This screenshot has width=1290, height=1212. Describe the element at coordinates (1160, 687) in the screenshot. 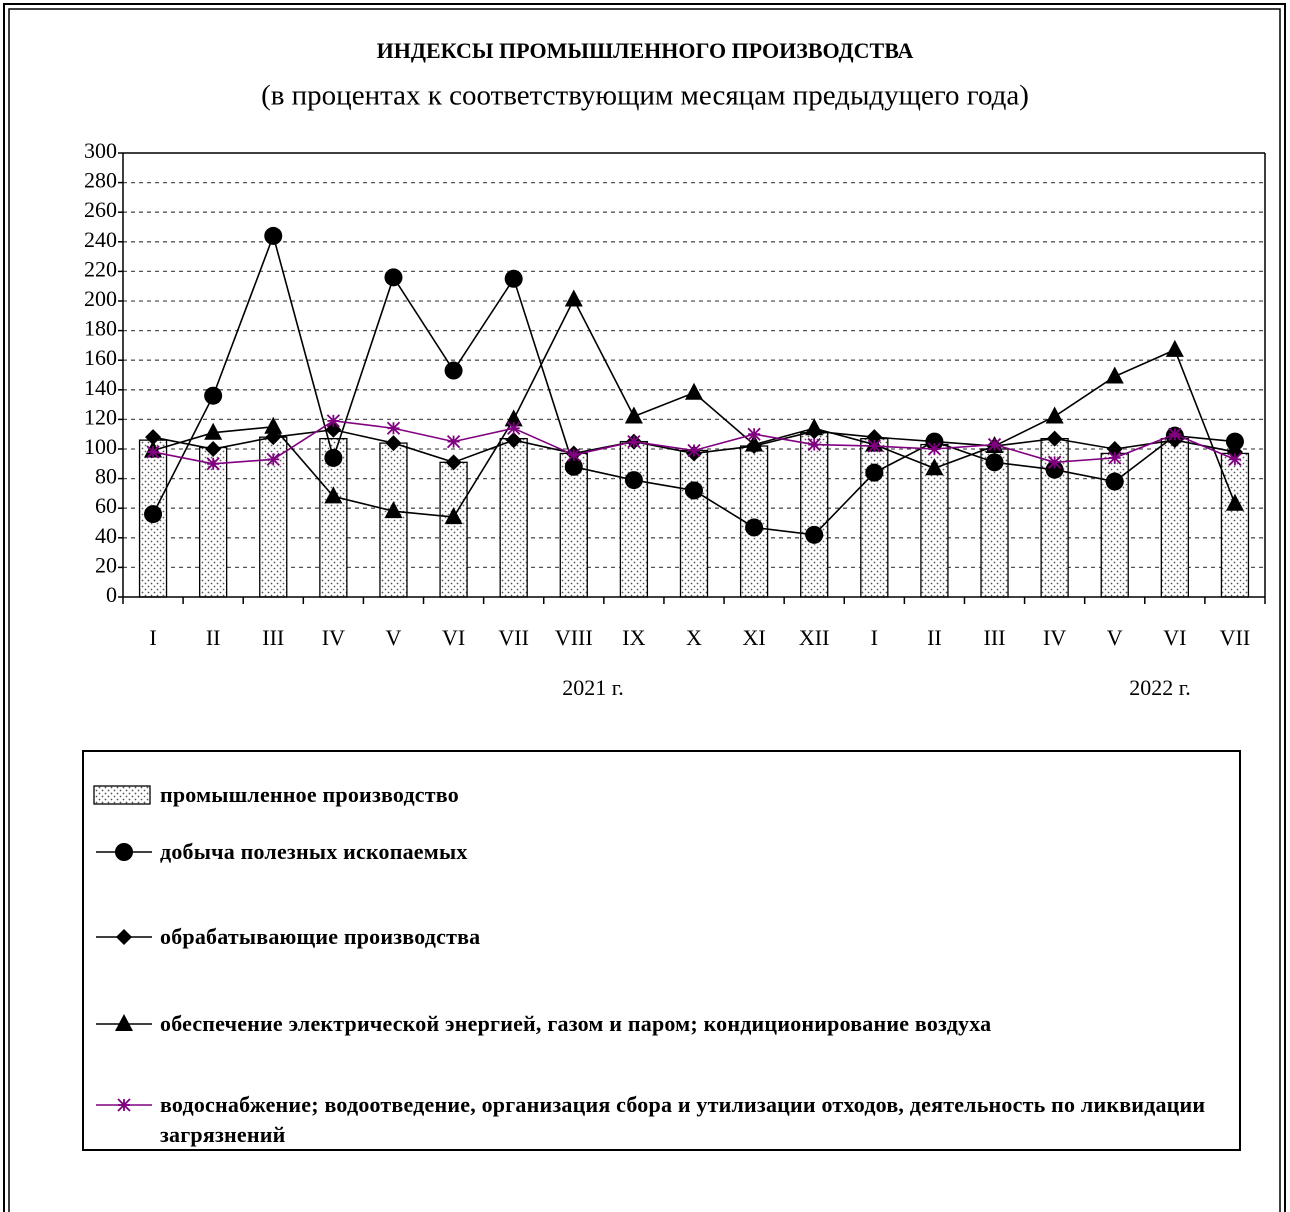

I see `year-label: 2022 г.` at that location.